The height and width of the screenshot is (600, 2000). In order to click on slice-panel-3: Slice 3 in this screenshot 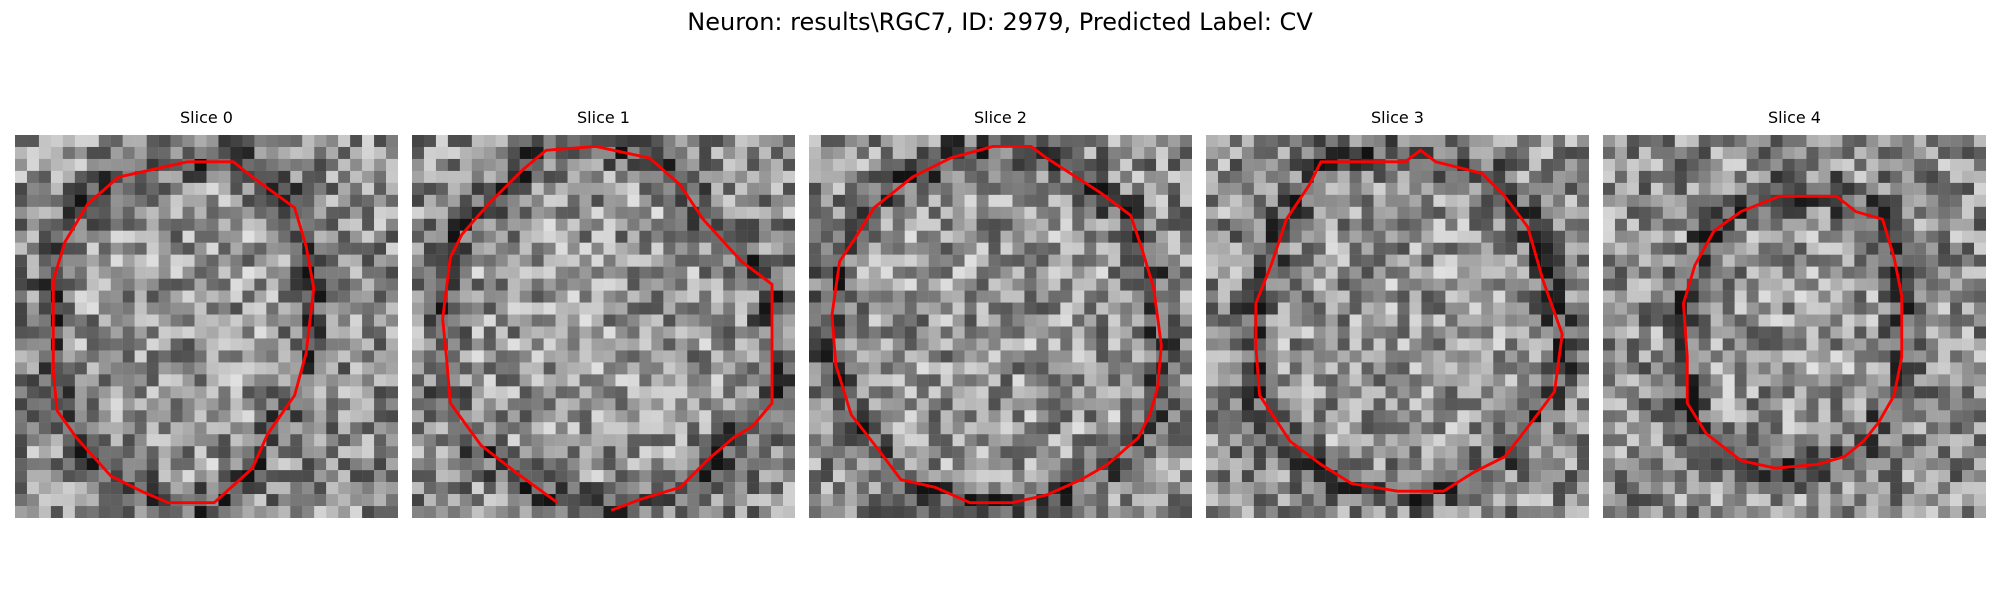, I will do `click(1397, 318)`.